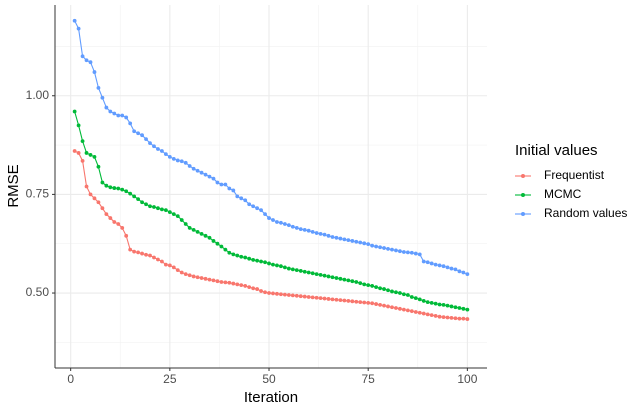 This screenshot has width=640, height=406. I want to click on legend-key-point, so click(523, 176).